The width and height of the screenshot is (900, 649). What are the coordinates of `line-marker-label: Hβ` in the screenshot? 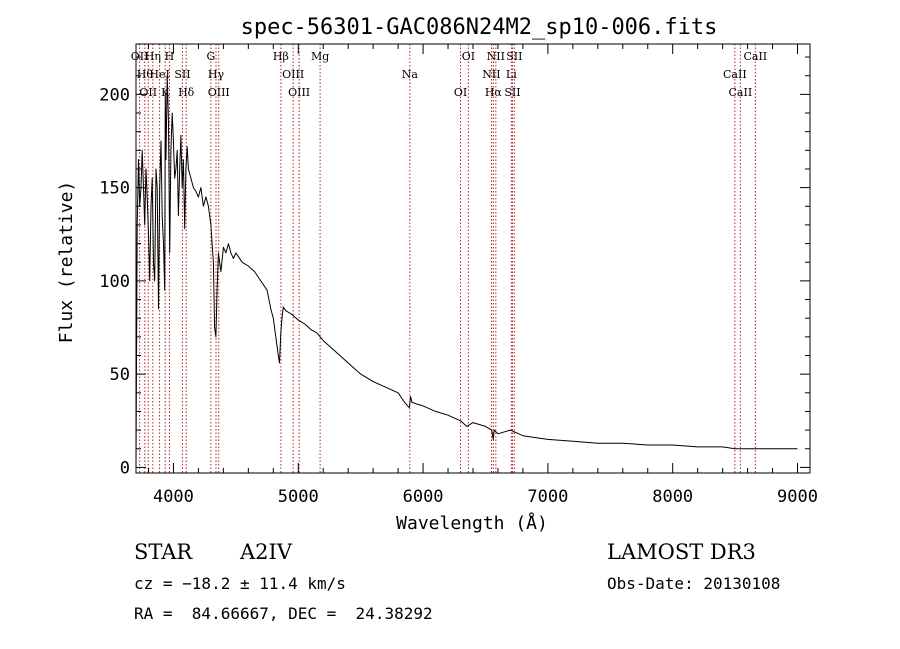 It's located at (281, 56).